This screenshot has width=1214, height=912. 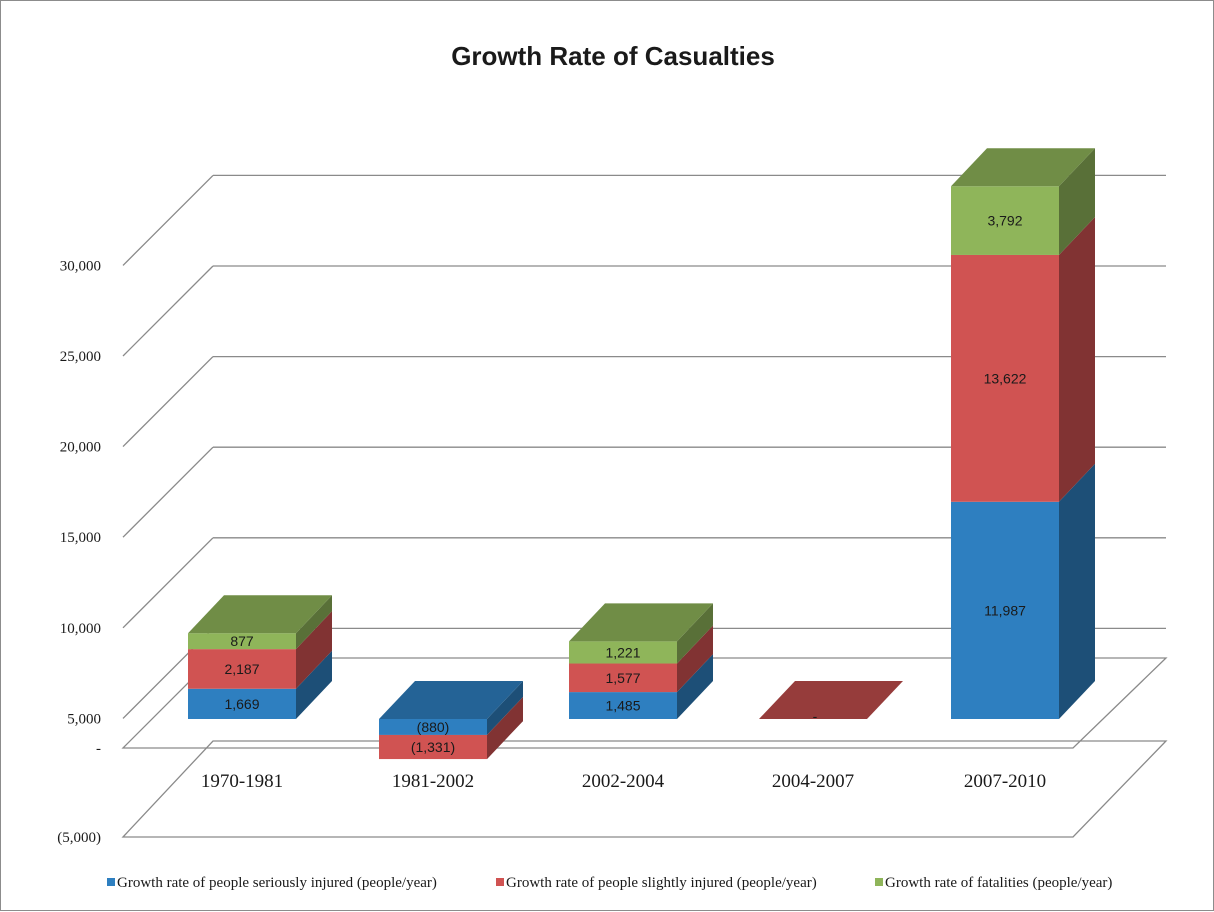 I want to click on data-label: (1,331), so click(x=433, y=747).